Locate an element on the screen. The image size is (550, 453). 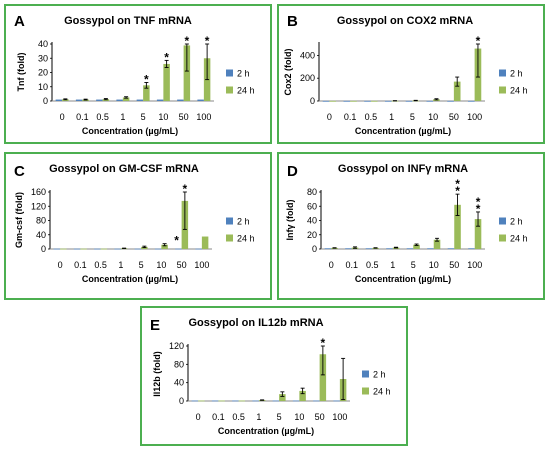
y-tick-label: 10 is located at coordinates (43, 87).